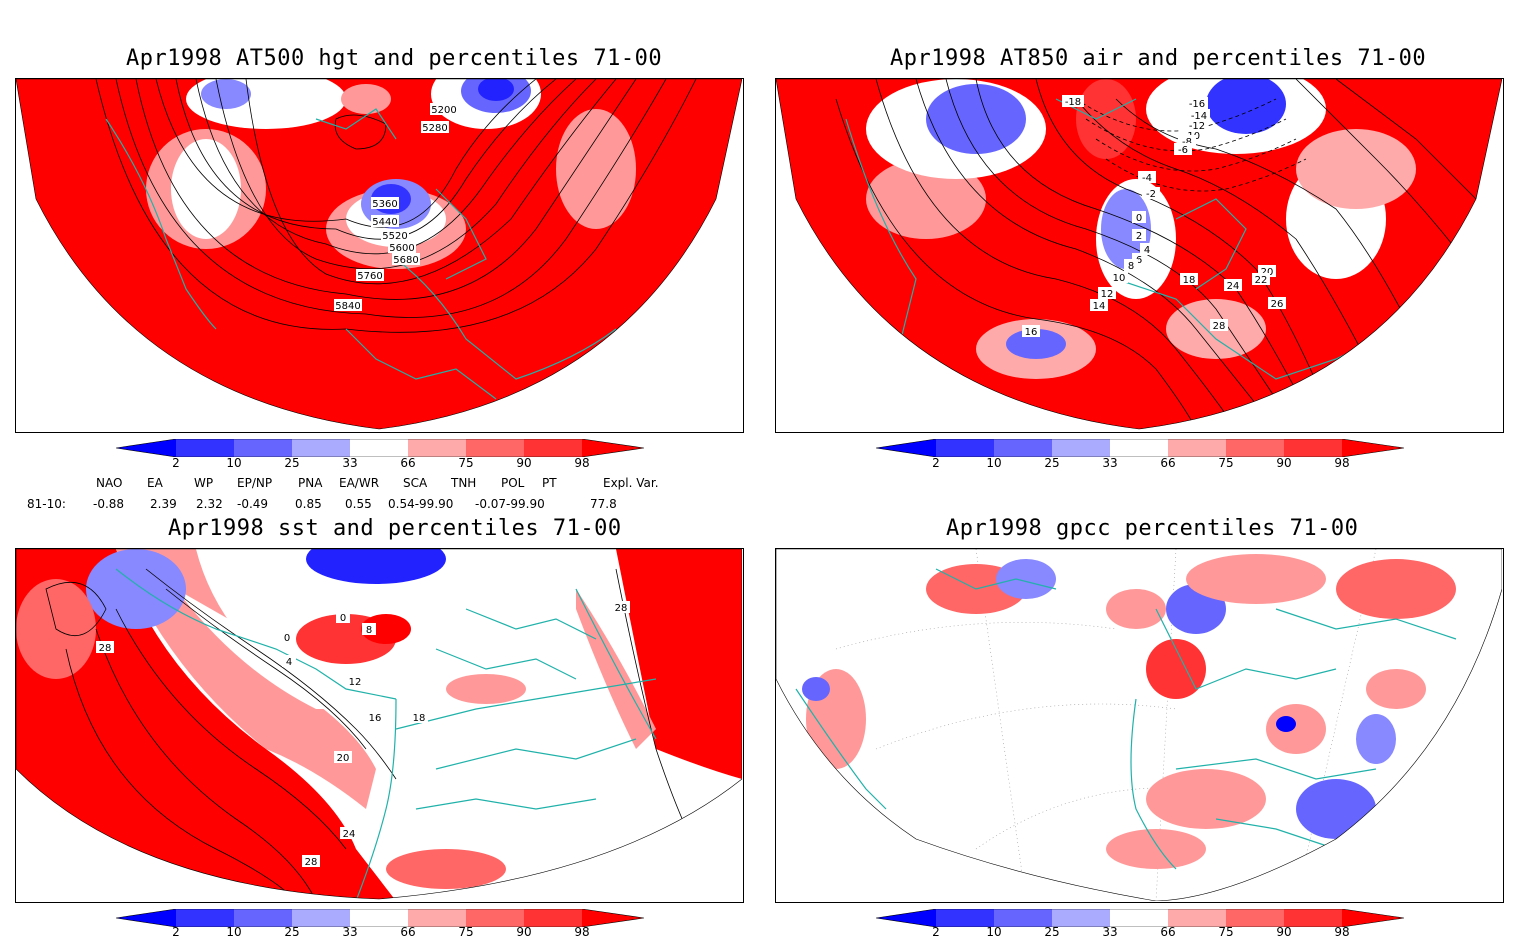 Image resolution: width=1520 pixels, height=940 pixels. What do you see at coordinates (401, 248) in the screenshot?
I see `contour-label: 5600` at bounding box center [401, 248].